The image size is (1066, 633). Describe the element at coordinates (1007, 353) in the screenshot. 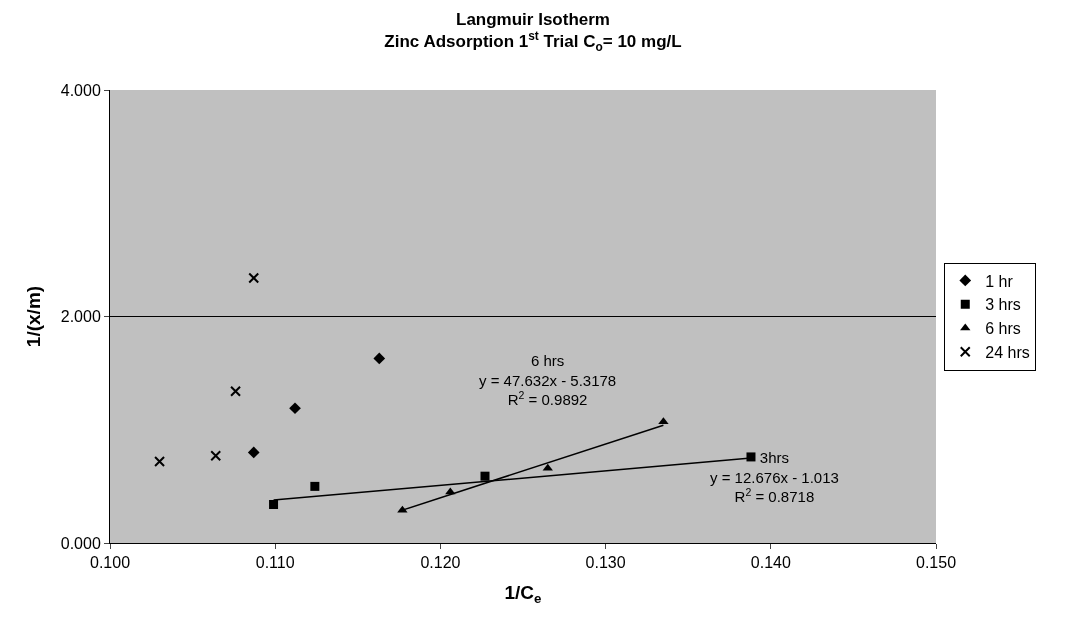

I see `legend-label: 24 hrs` at that location.